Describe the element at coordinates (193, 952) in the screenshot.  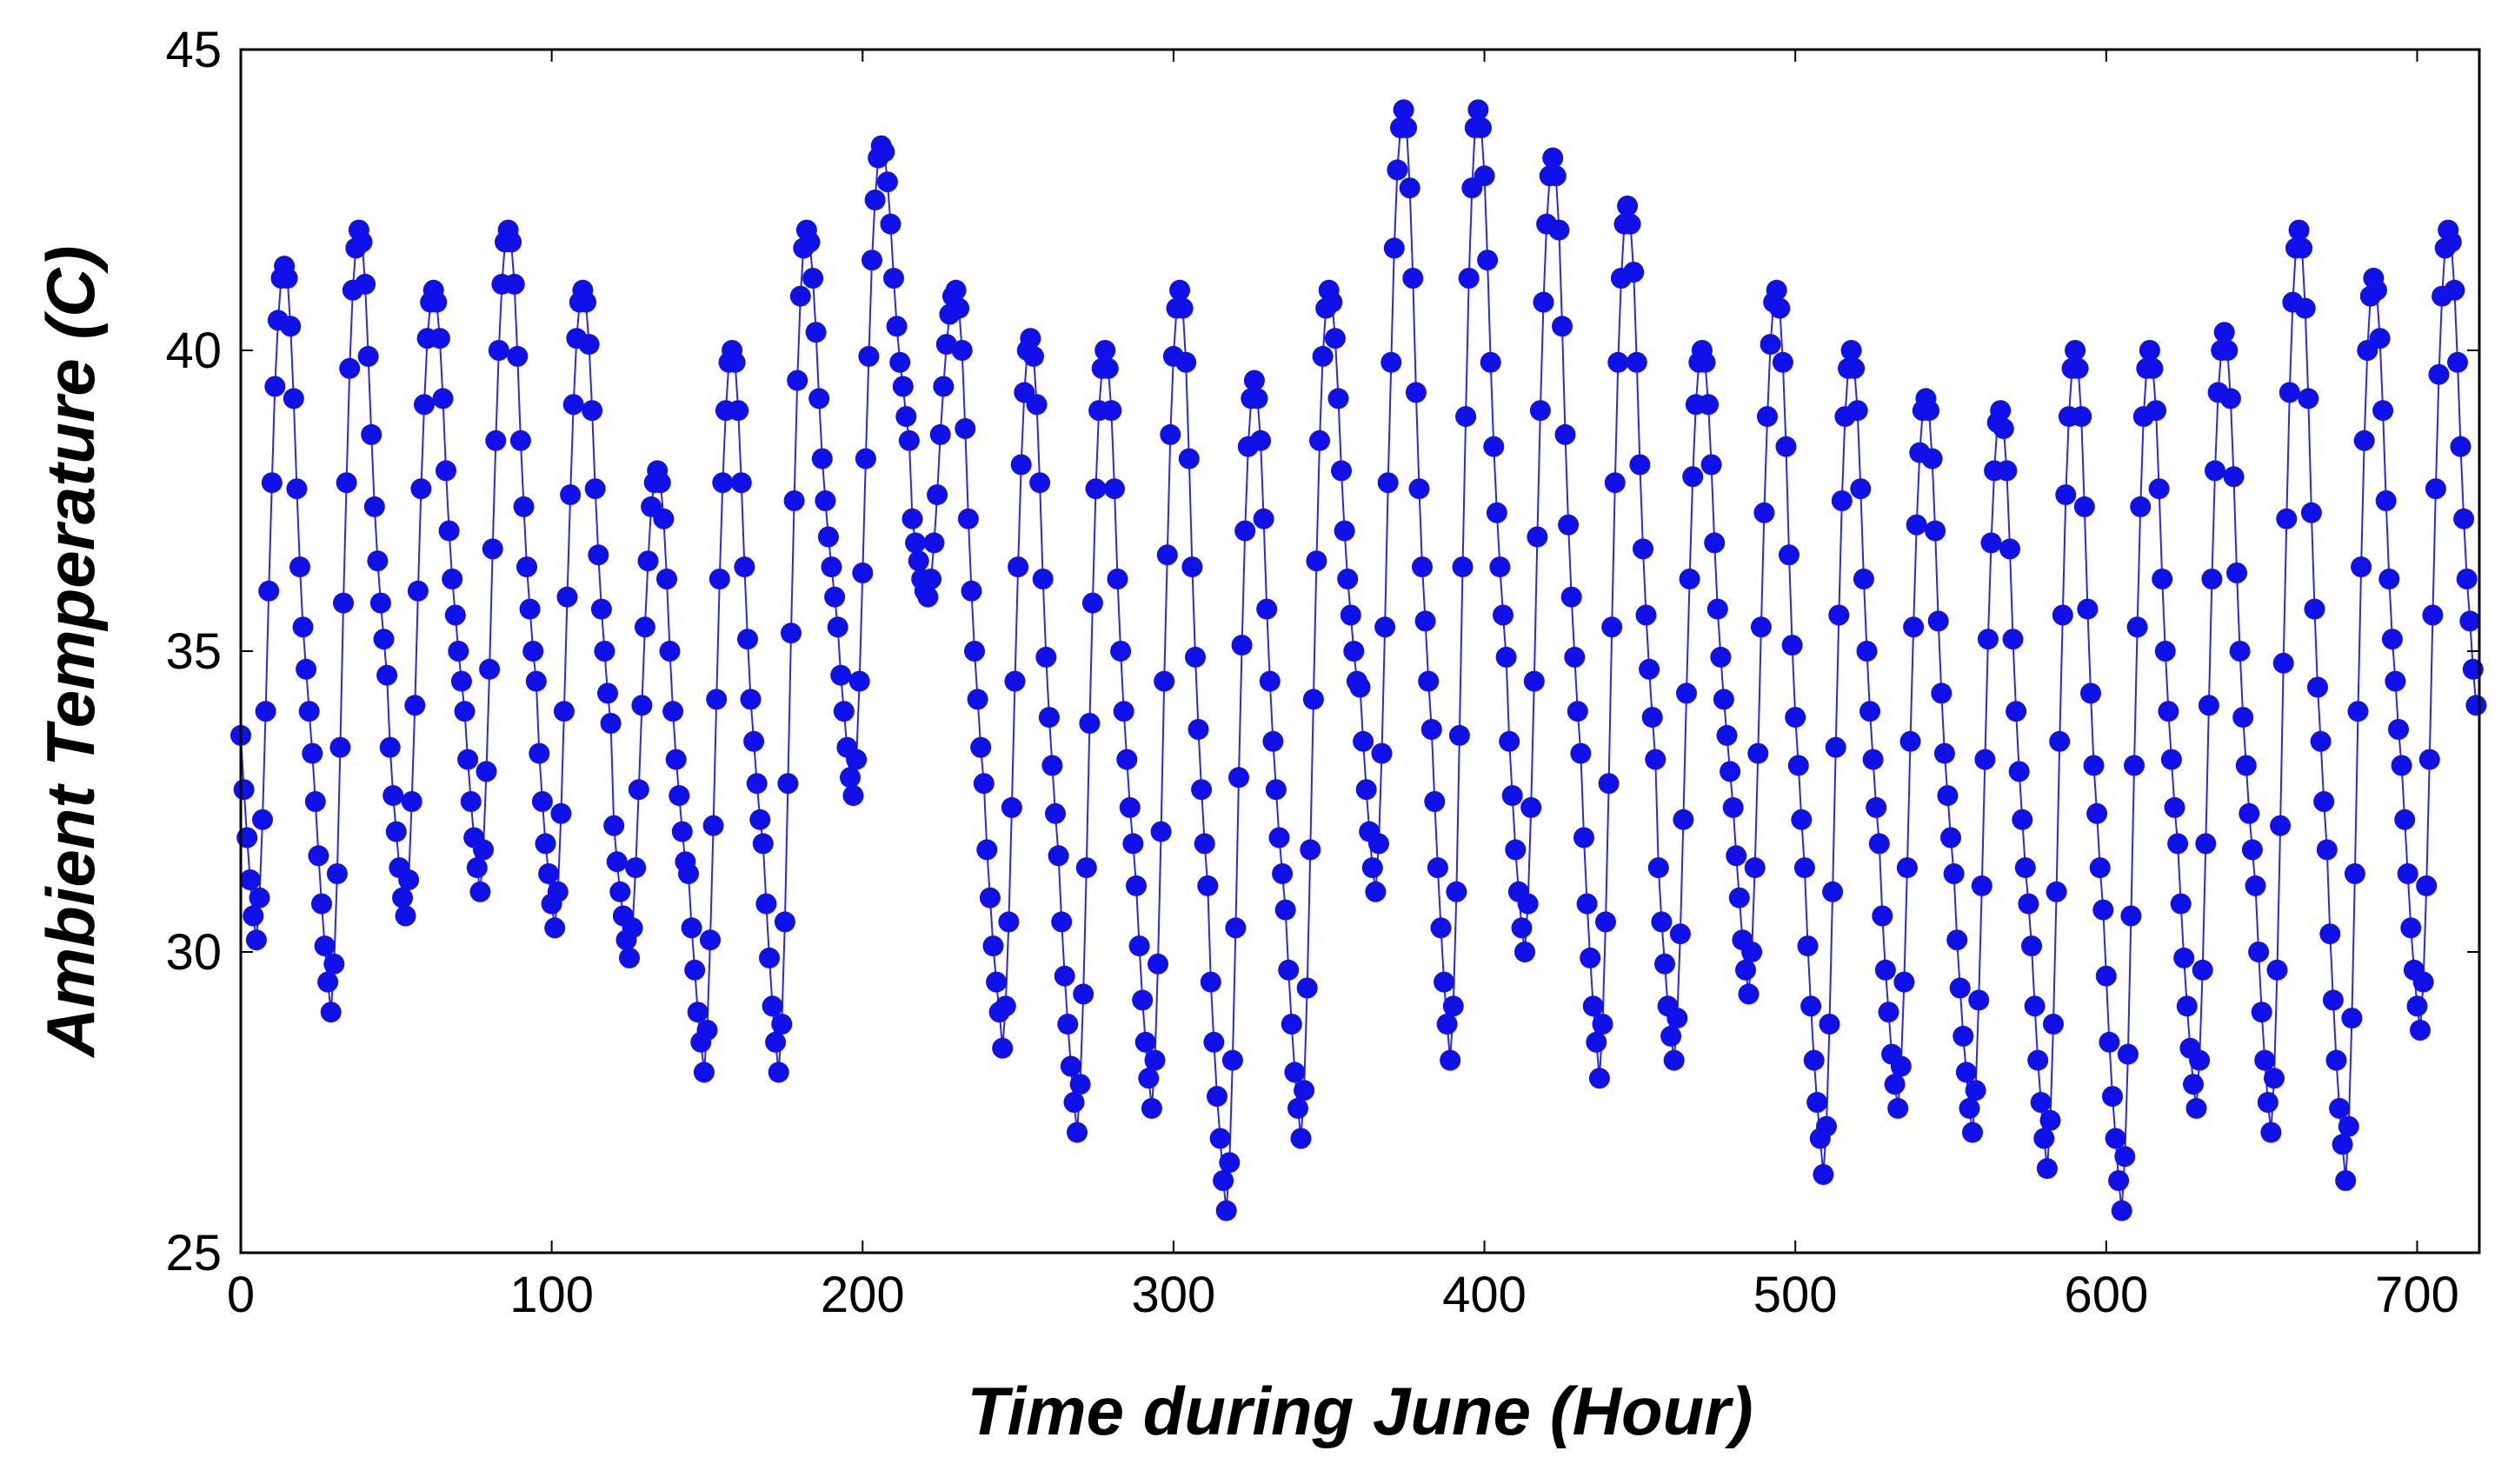
I see `y-tick-label: 30` at that location.